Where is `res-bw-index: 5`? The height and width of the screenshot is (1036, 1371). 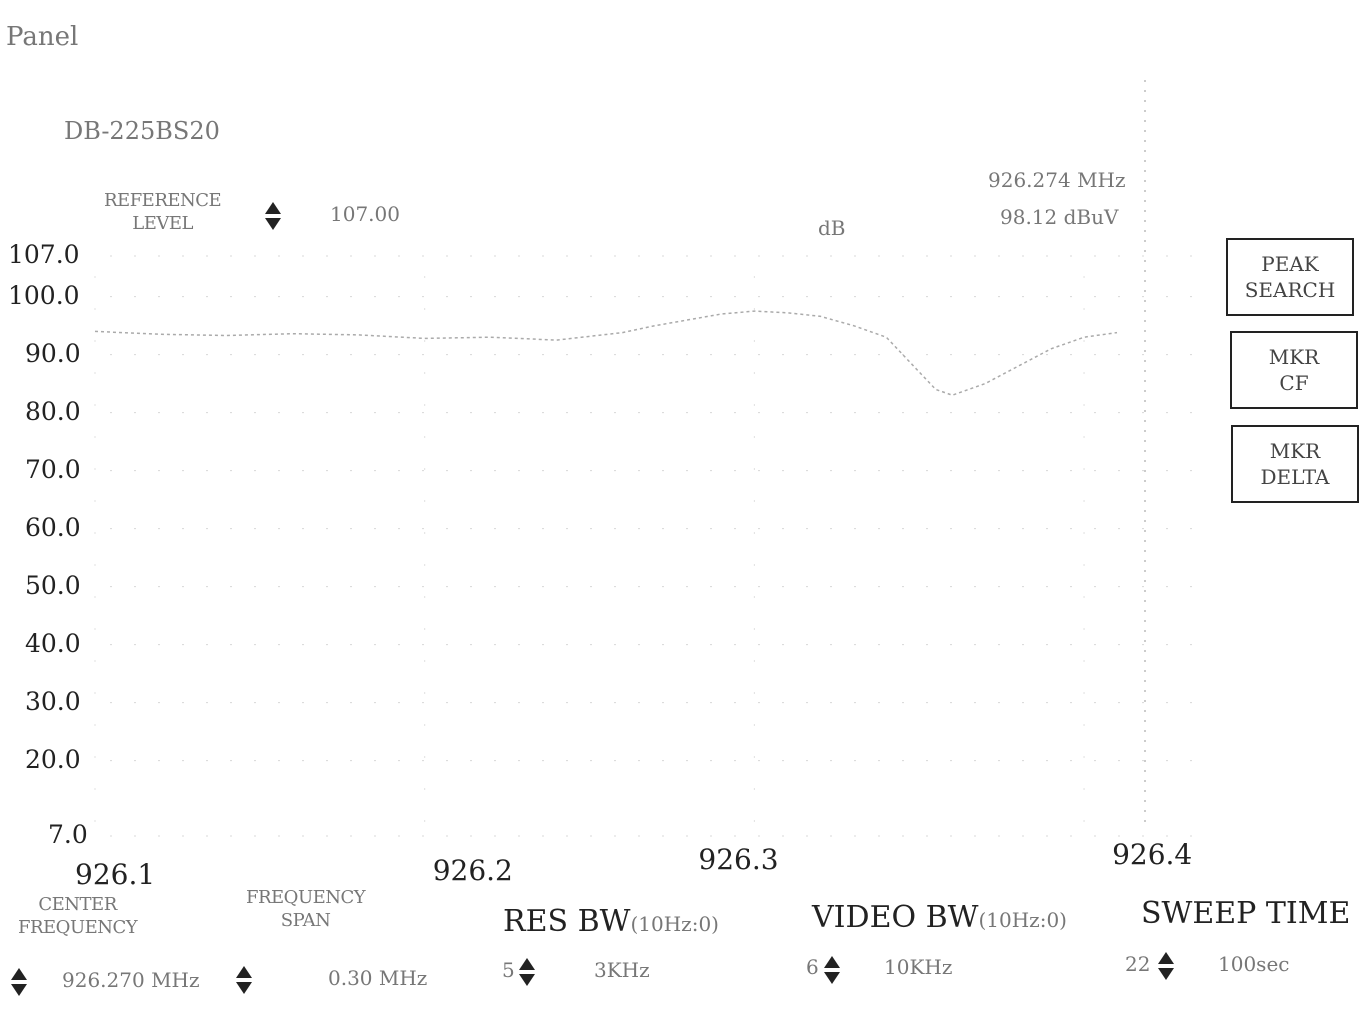
res-bw-index: 5 is located at coordinates (508, 970).